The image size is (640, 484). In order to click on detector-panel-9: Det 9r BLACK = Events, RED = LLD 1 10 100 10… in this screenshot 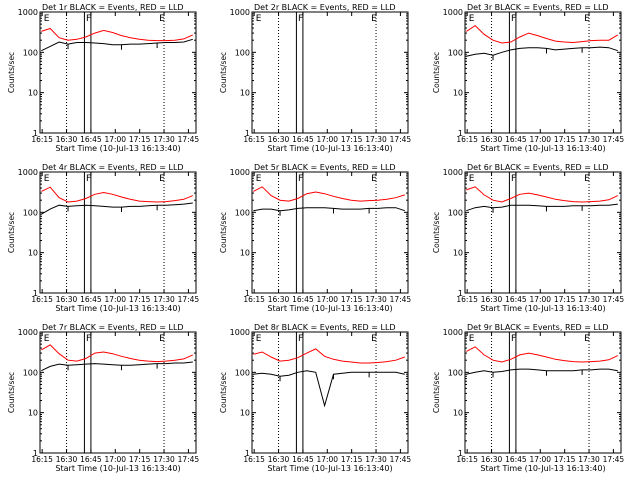, I will do `click(528, 398)`.